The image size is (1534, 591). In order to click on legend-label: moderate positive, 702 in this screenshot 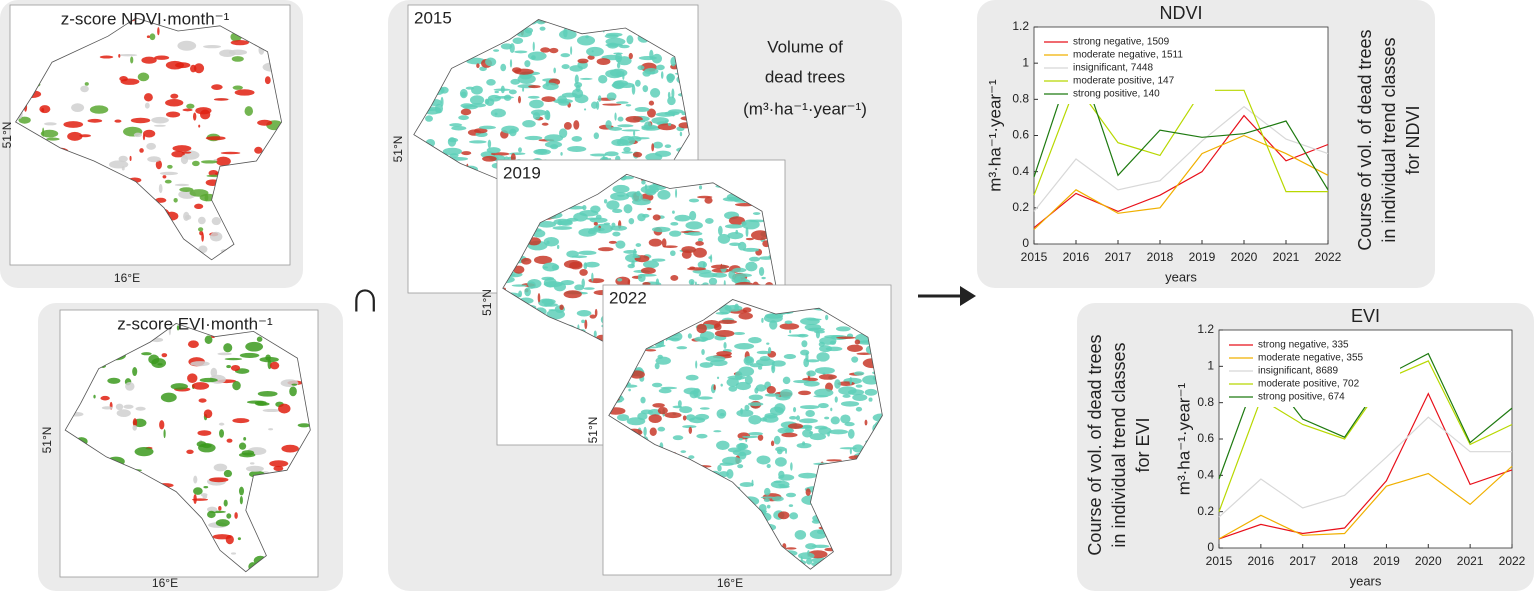, I will do `click(1309, 384)`.